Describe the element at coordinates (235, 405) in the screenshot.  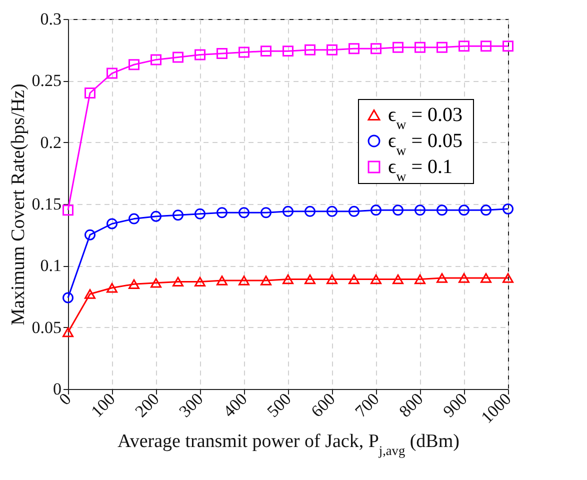
I see `x-tick-label: 400` at that location.